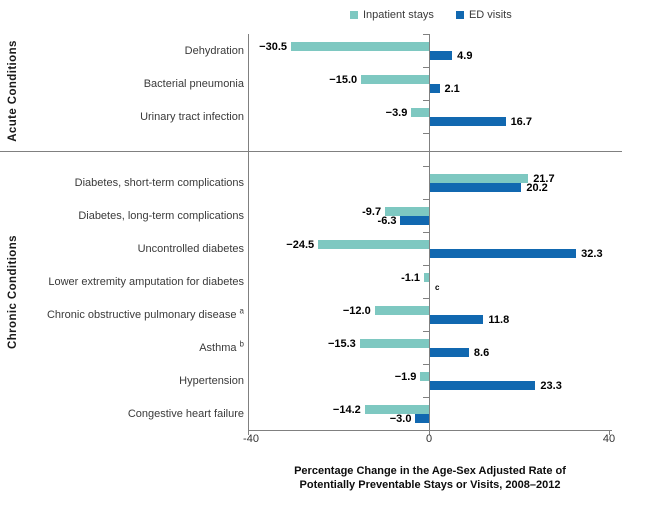 The height and width of the screenshot is (521, 646). I want to click on value-label: 32.3, so click(592, 253).